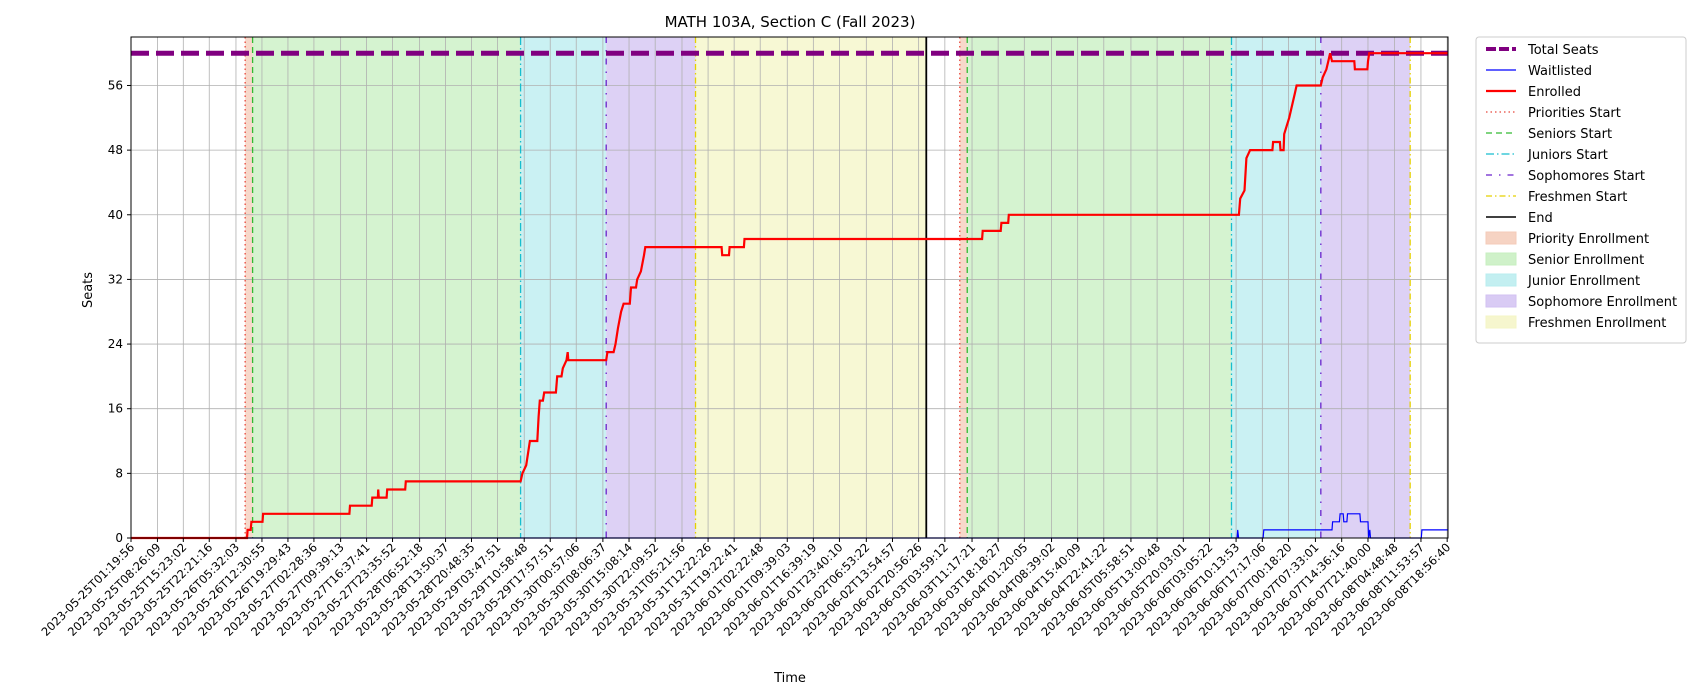  What do you see at coordinates (1567, 155) in the screenshot?
I see `legend-label: Juniors Start` at bounding box center [1567, 155].